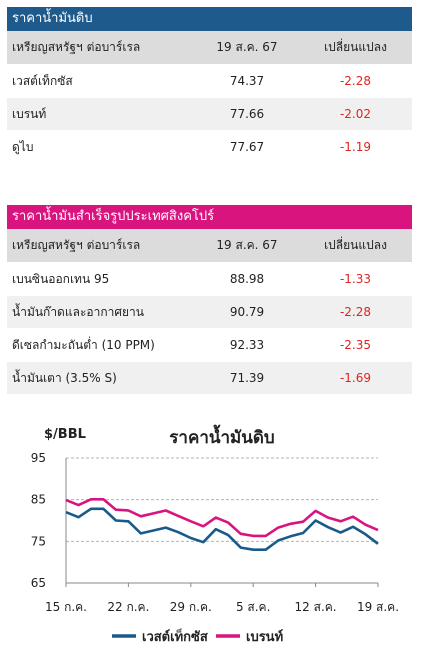  I want to click on row-change: -2.35, so click(355, 345).